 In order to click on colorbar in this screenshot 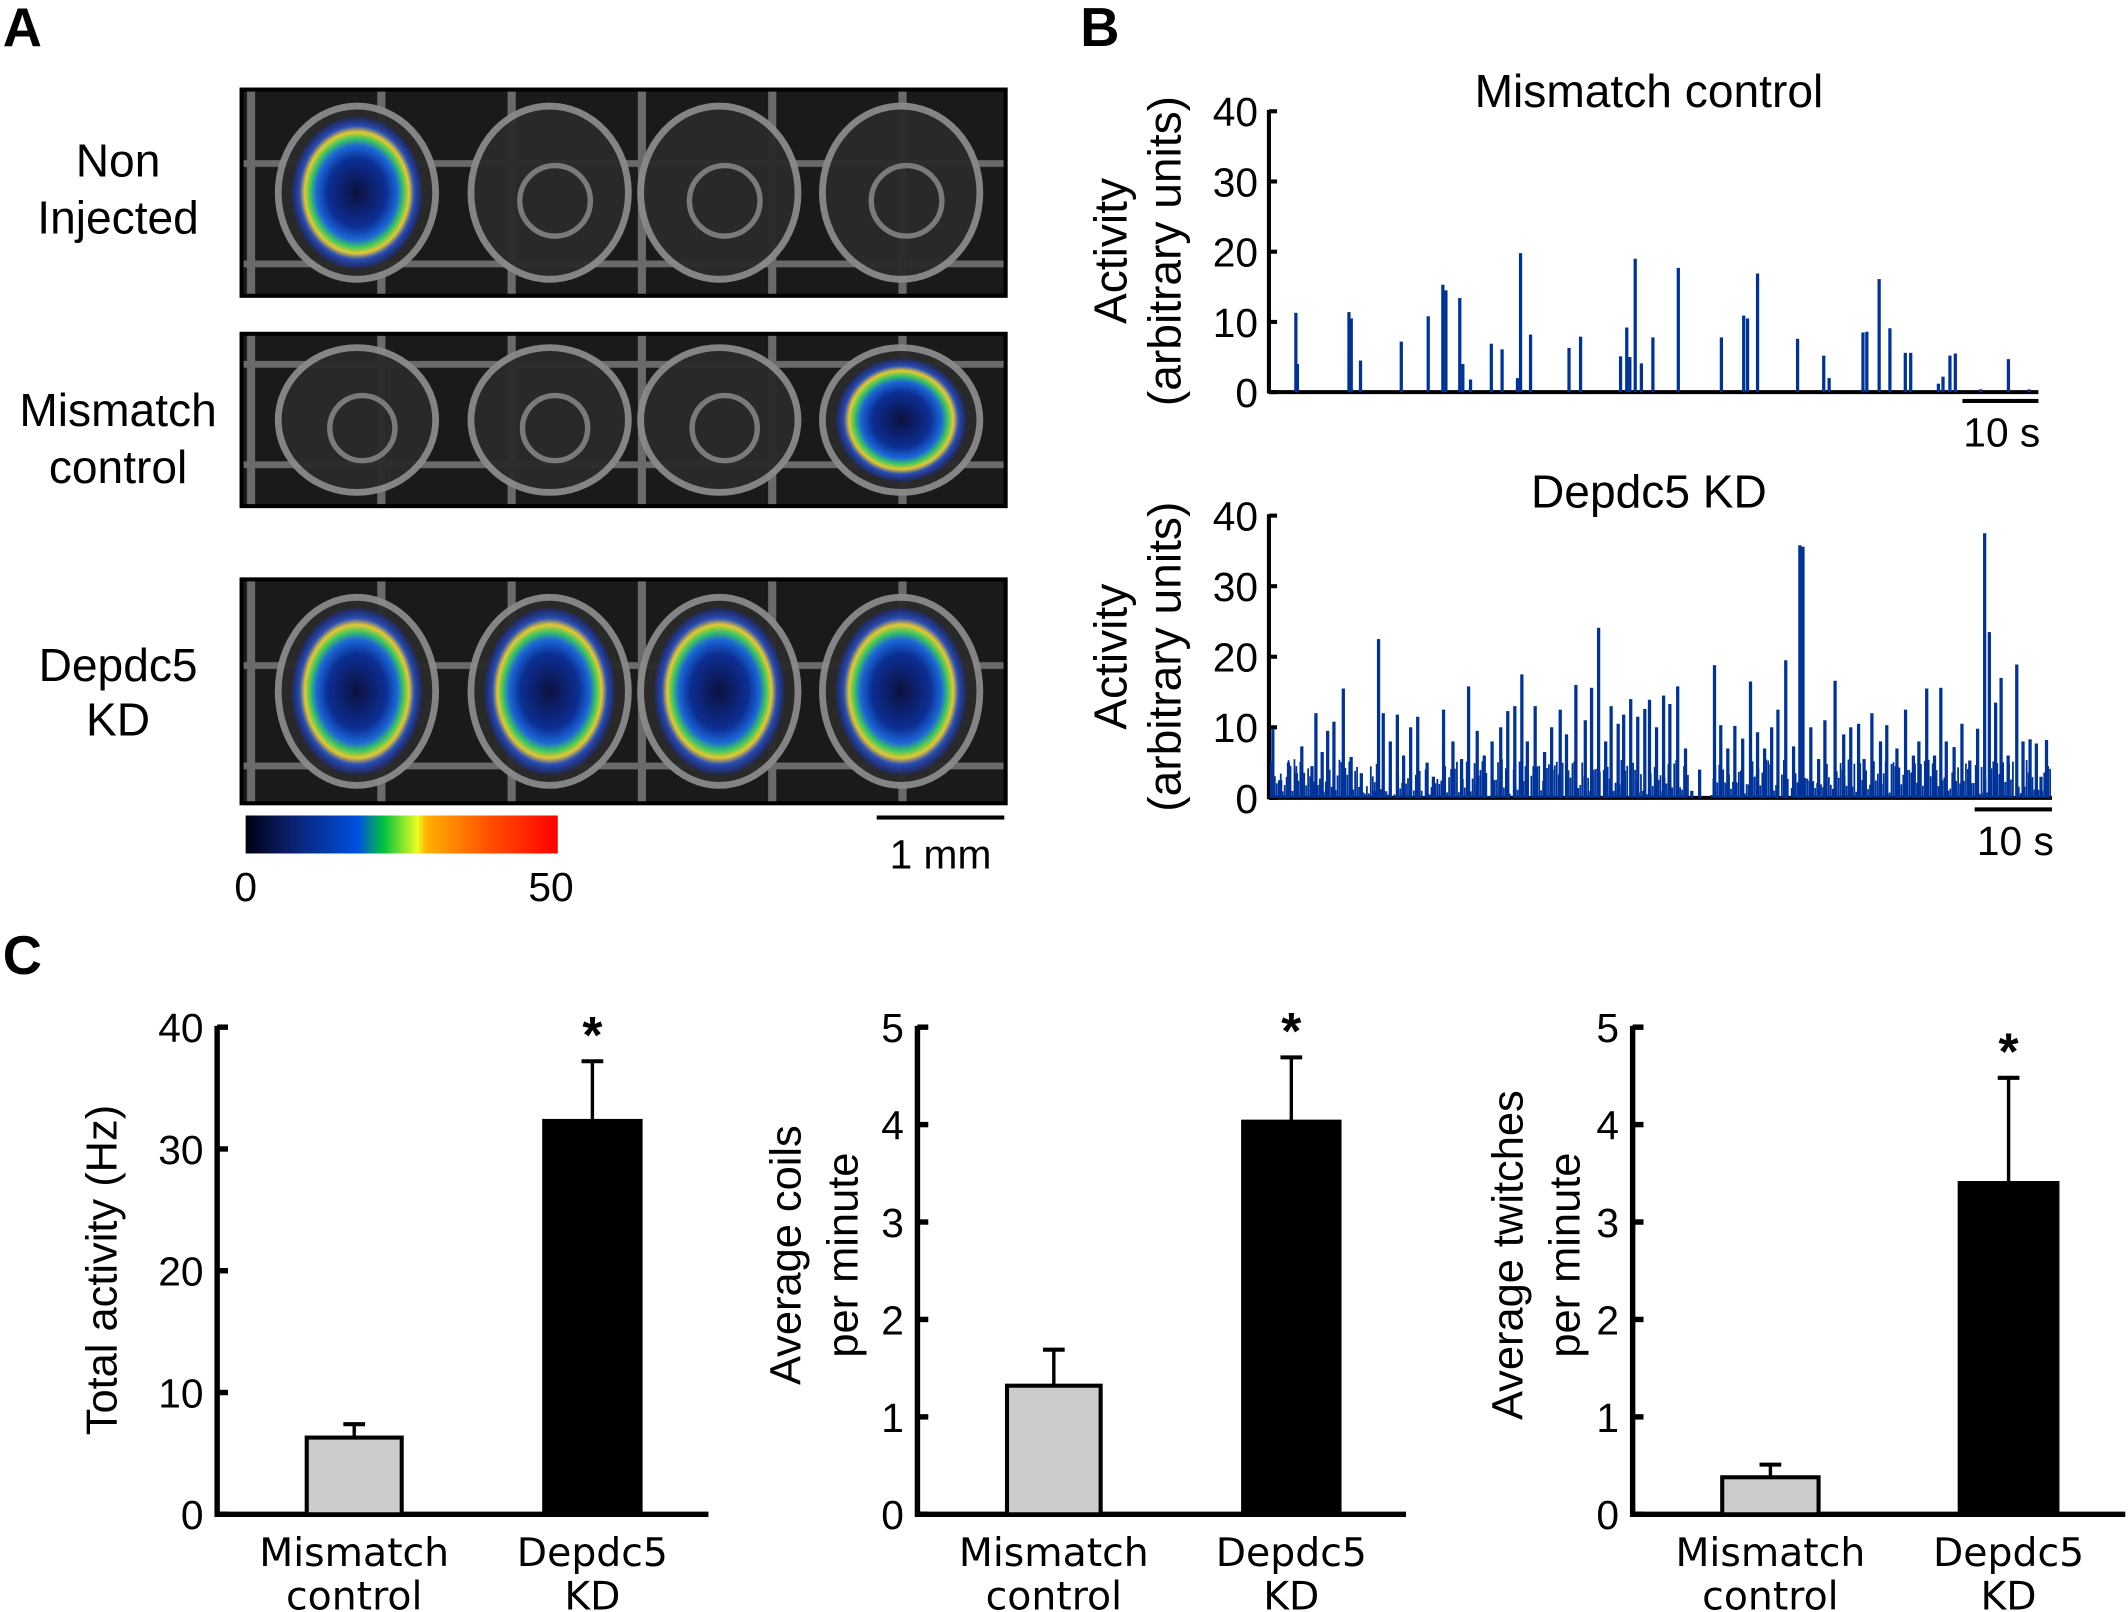, I will do `click(401, 834)`.